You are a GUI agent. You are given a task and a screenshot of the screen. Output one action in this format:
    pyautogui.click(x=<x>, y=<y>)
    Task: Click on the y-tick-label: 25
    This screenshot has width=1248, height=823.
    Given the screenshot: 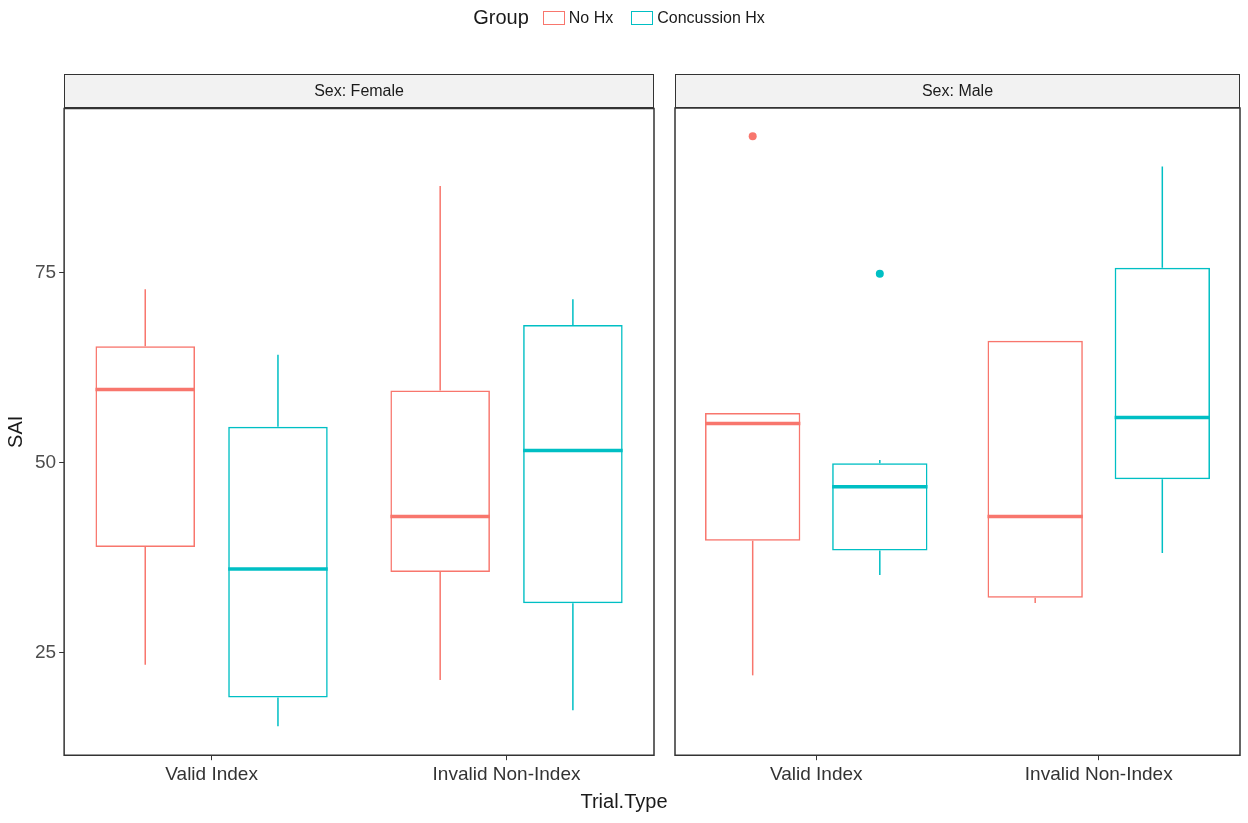 What is the action you would take?
    pyautogui.click(x=45, y=651)
    